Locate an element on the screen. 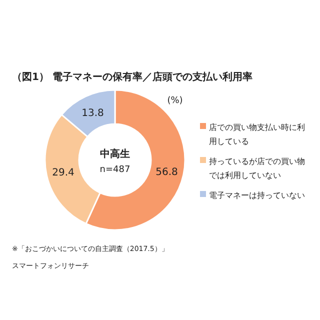  legend-label: 持っているが店での買い物では利用していない is located at coordinates (257, 168).